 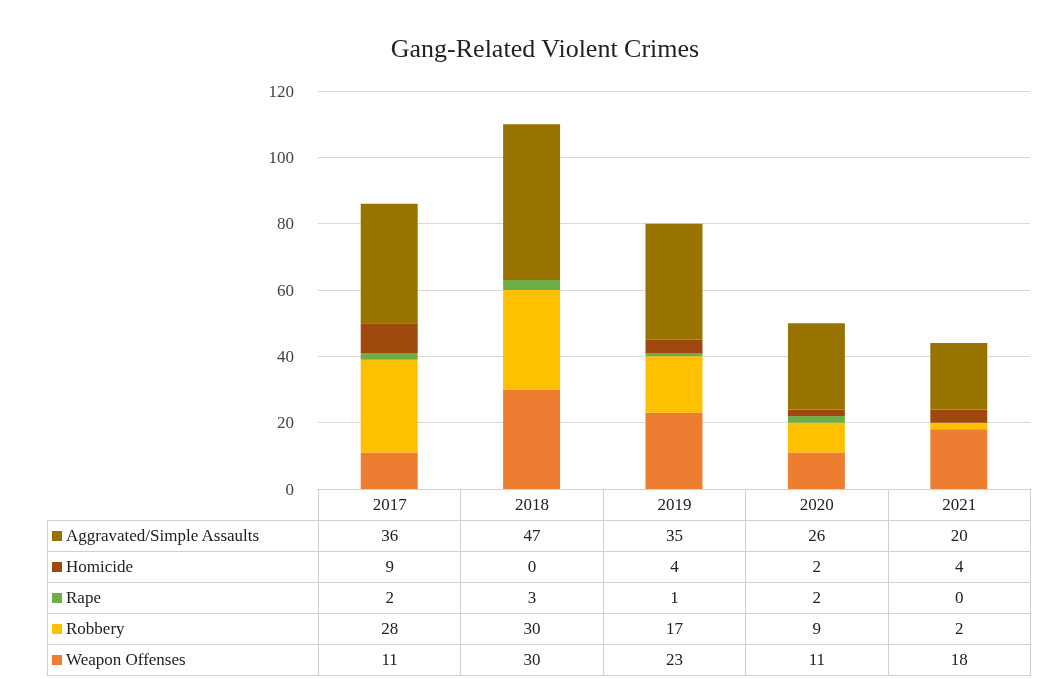 What do you see at coordinates (674, 629) in the screenshot?
I see `data-label: 17` at bounding box center [674, 629].